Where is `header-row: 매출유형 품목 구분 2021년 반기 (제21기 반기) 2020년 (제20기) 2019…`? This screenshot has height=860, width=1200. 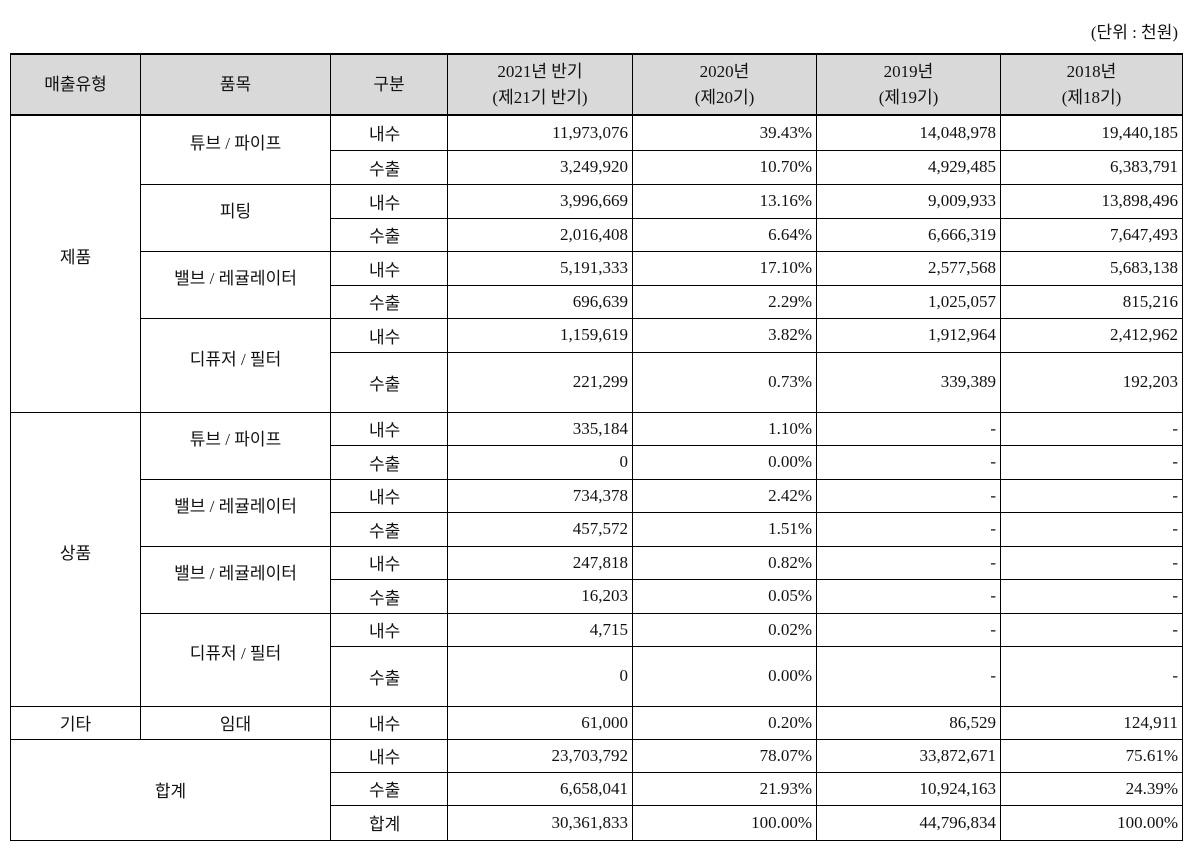 header-row: 매출유형 품목 구분 2021년 반기 (제21기 반기) 2020년 (제20기) 2019… is located at coordinates (596, 84).